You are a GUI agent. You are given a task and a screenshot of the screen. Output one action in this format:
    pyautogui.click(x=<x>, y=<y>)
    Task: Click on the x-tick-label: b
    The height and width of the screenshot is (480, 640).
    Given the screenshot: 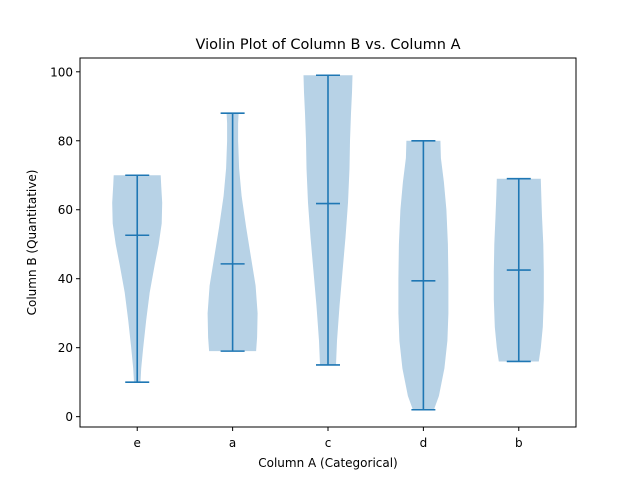 What is the action you would take?
    pyautogui.click(x=519, y=443)
    